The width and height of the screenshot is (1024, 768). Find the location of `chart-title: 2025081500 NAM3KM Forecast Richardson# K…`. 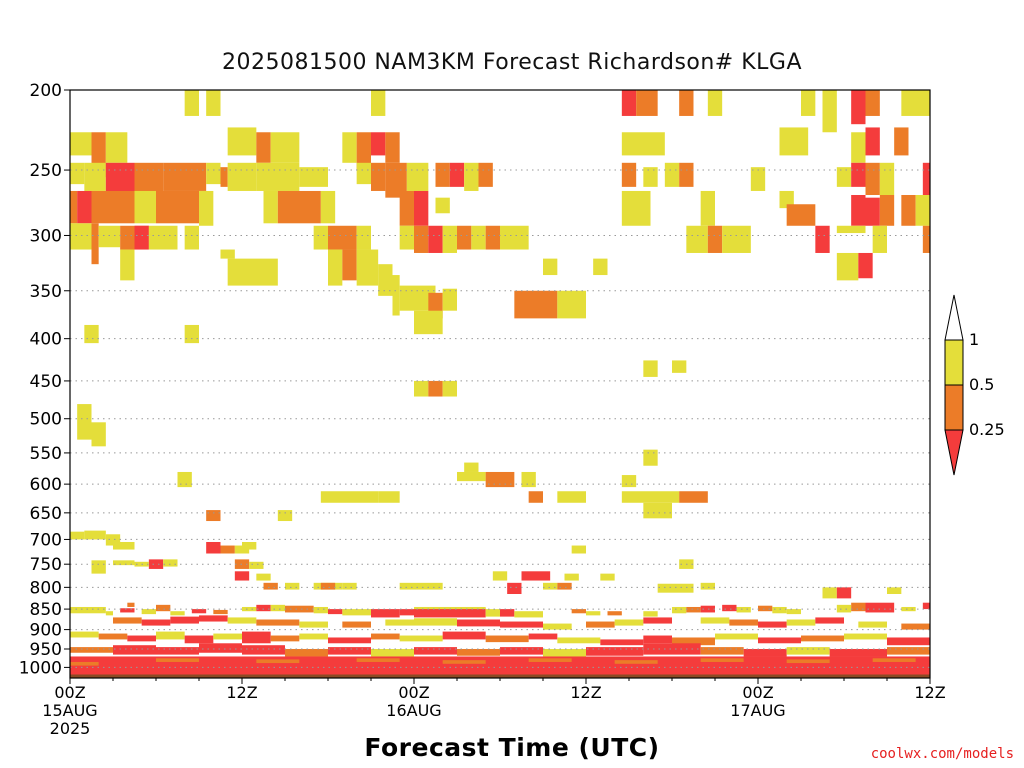

chart-title: 2025081500 NAM3KM Forecast Richardson# K… is located at coordinates (512, 62).